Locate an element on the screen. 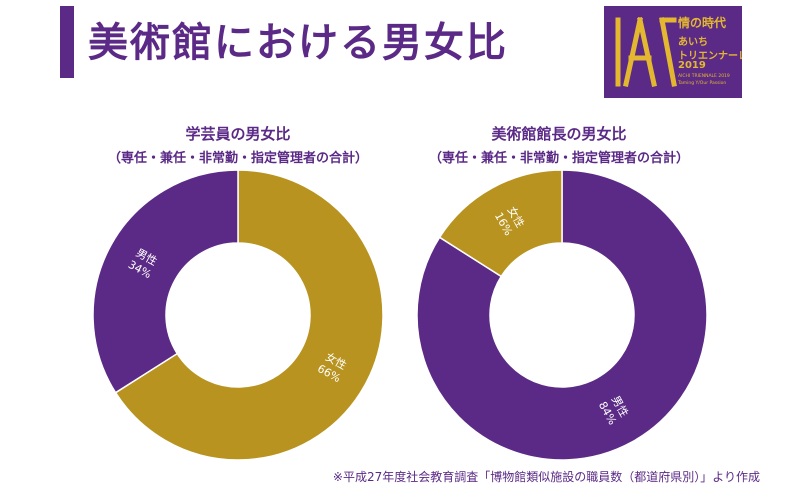 Image resolution: width=800 pixels, height=494 pixels. logo-line-1: 情の時代 is located at coordinates (702, 23).